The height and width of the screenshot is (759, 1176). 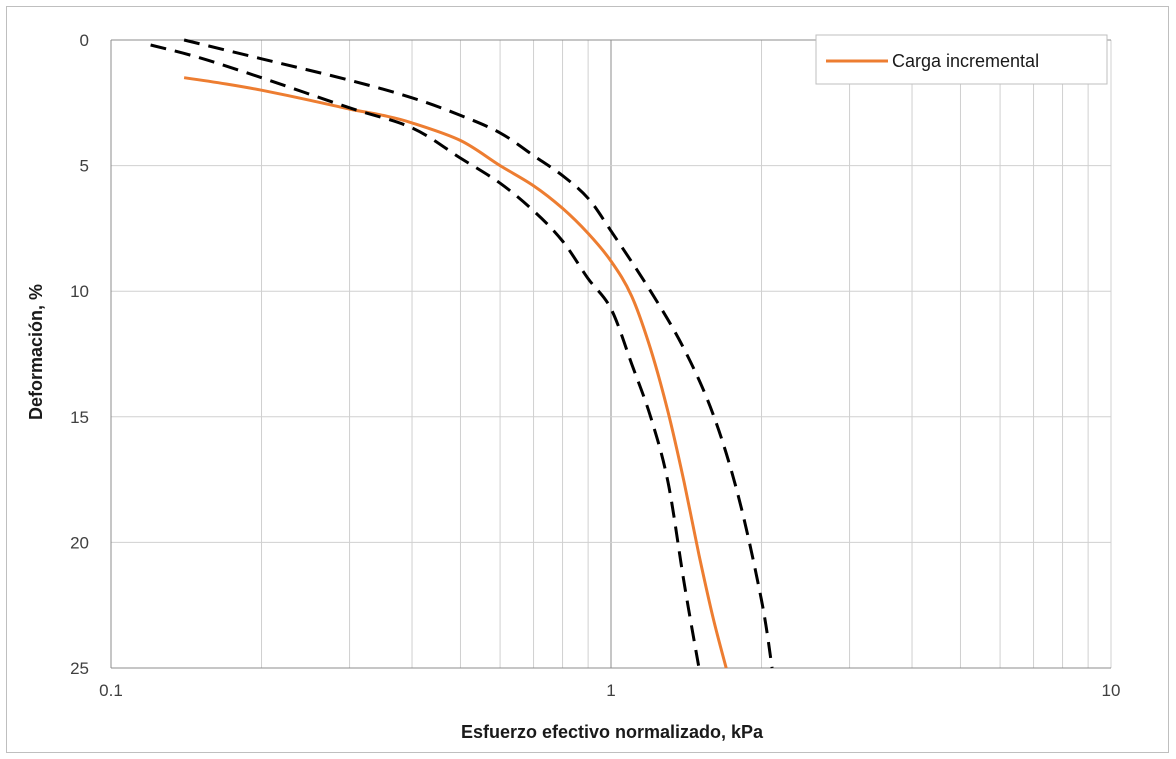 I want to click on x-axis-title: Esfuerzo efectivo normalizado, kPa, so click(x=612, y=732).